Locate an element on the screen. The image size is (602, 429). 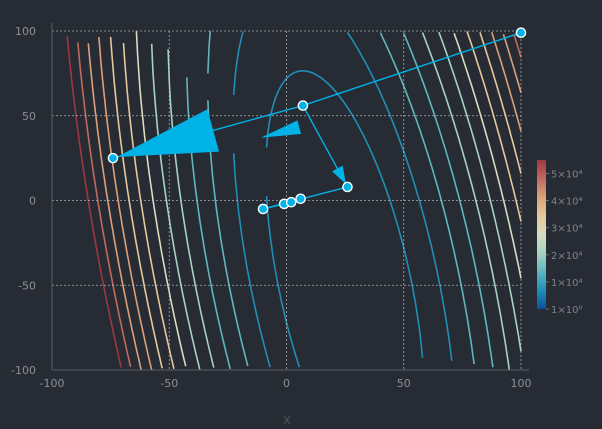
colorbar-tick-label-3: 3×10⁴ is located at coordinates (566, 229).